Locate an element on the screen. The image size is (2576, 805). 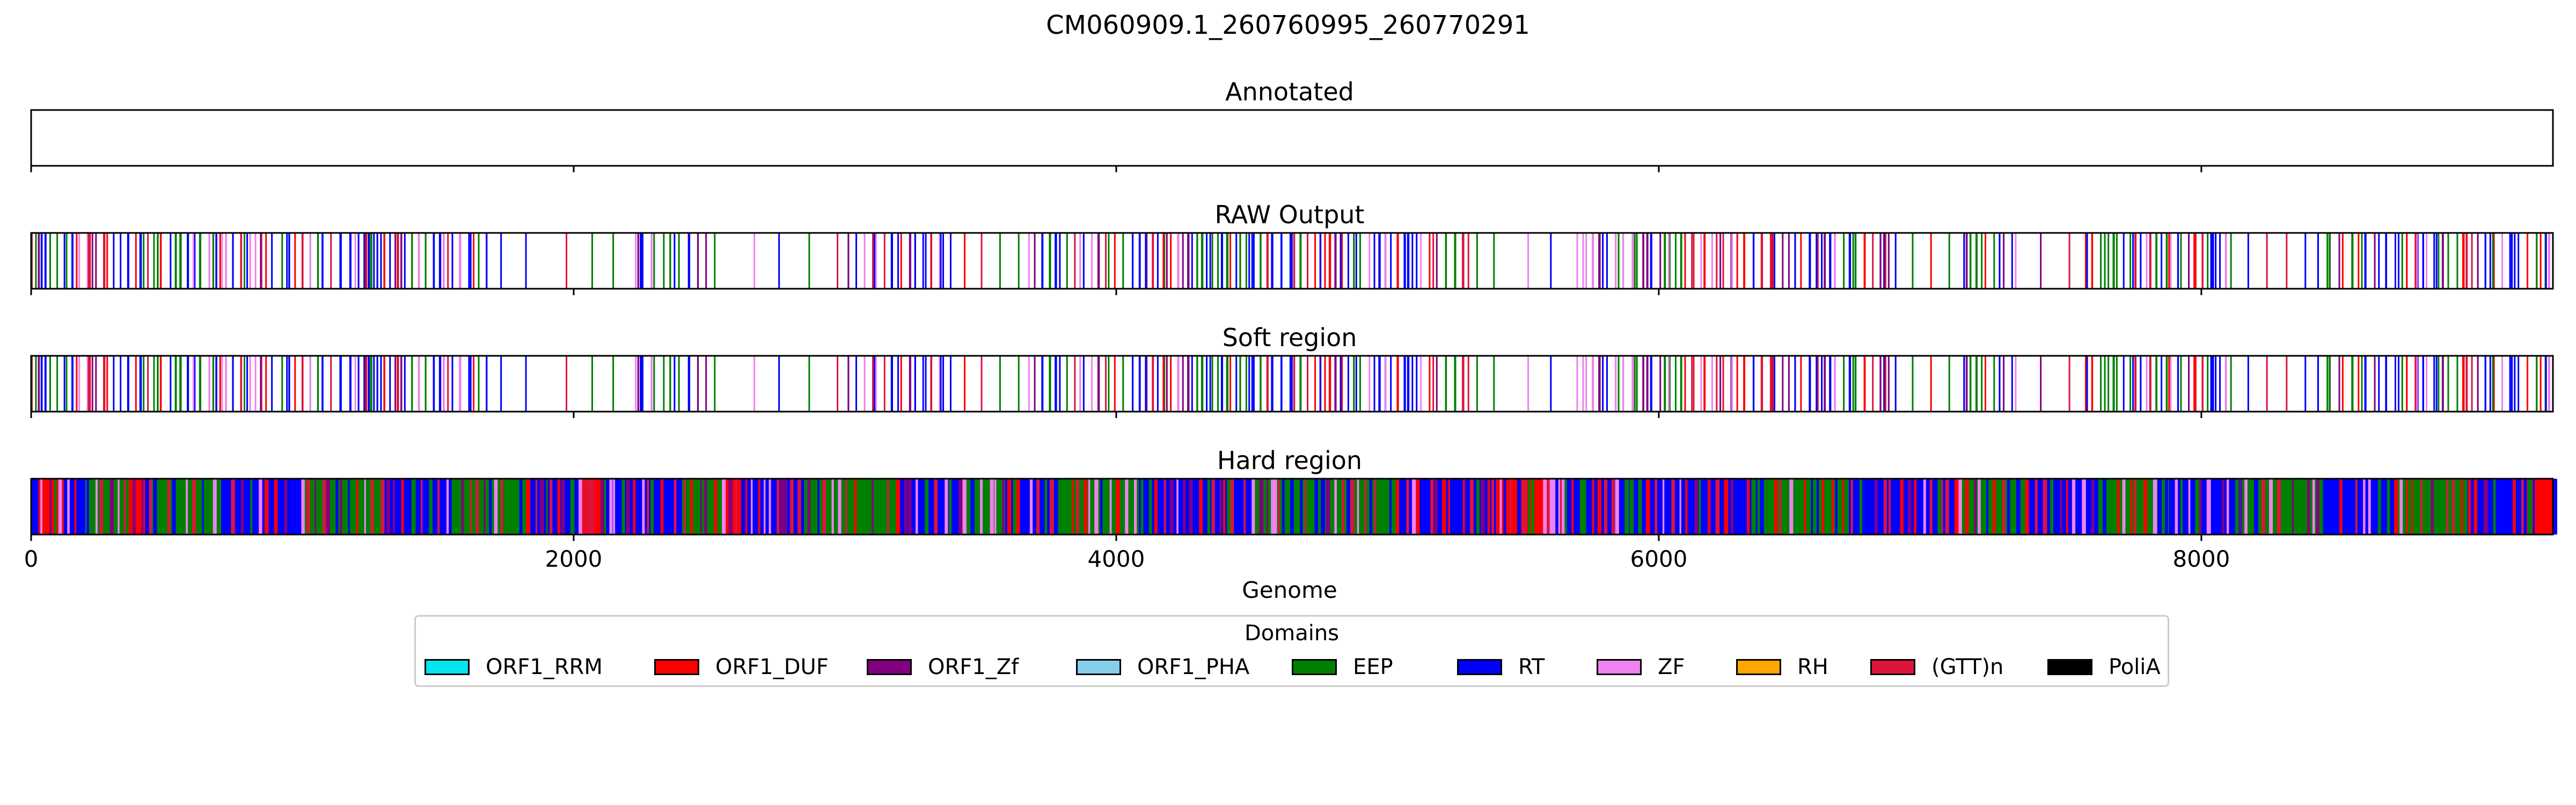
legend-item: ORF1_DUF is located at coordinates (741, 667).